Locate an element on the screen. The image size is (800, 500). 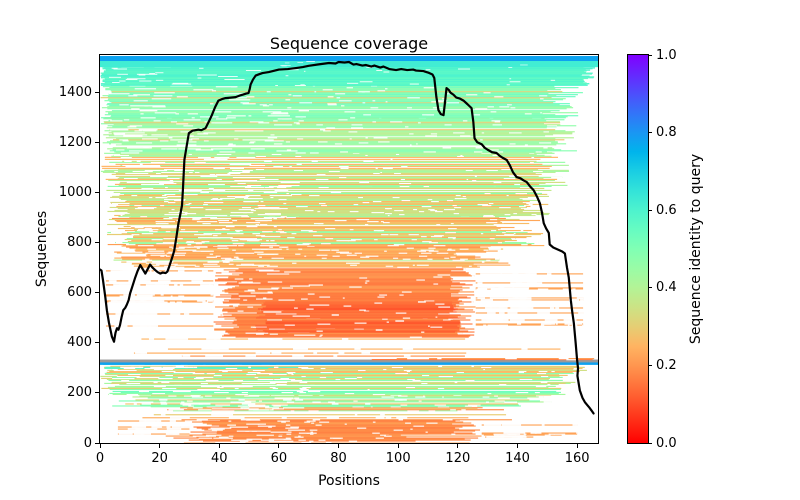
y-tick-label: 1200 is located at coordinates (75, 142).